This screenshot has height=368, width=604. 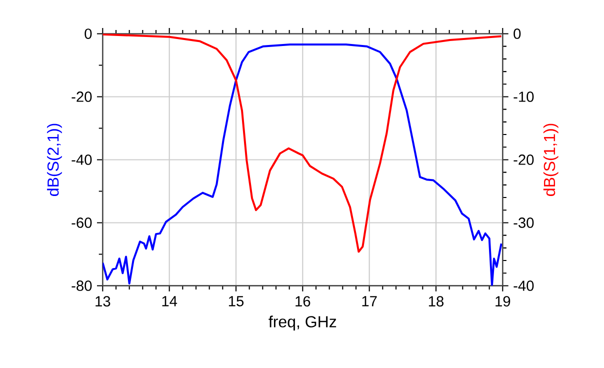 What do you see at coordinates (524, 285) in the screenshot?
I see `y2-tick-label: -40` at bounding box center [524, 285].